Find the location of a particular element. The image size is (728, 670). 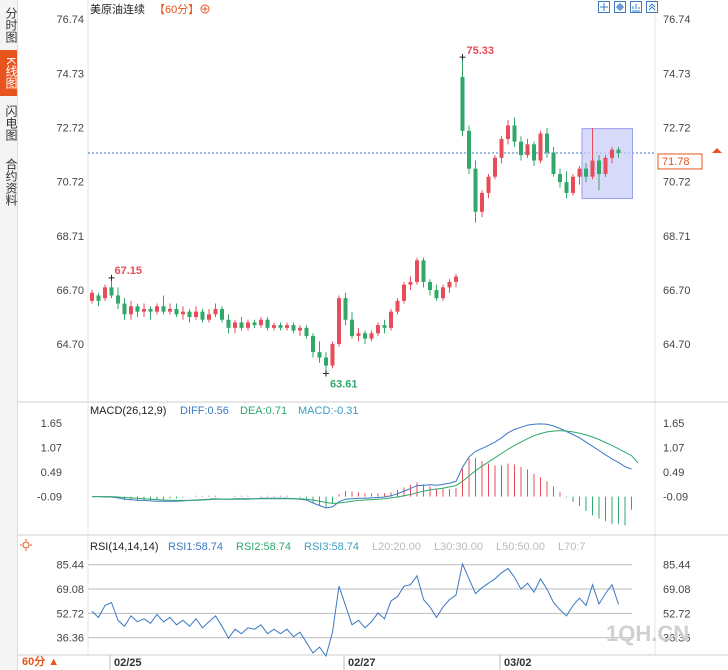

macd-tick-right: 1.65 is located at coordinates (673, 424).